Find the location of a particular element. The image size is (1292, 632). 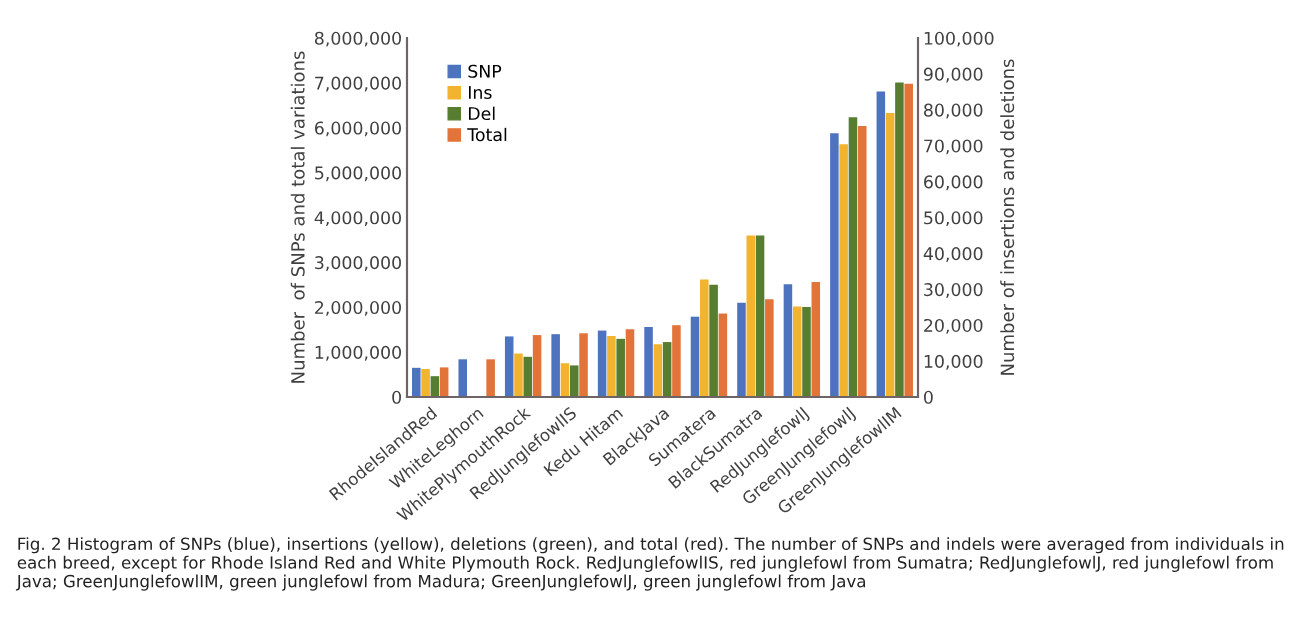

y-tick-label: 5,000,000 is located at coordinates (358, 174).